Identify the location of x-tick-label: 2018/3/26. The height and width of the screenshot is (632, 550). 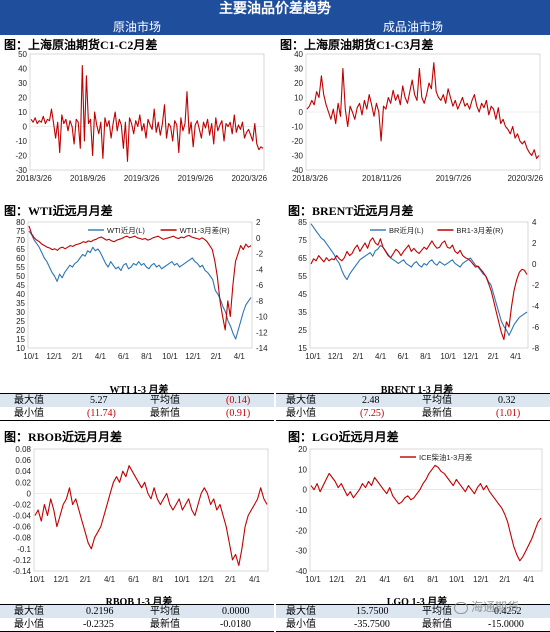
(34, 178).